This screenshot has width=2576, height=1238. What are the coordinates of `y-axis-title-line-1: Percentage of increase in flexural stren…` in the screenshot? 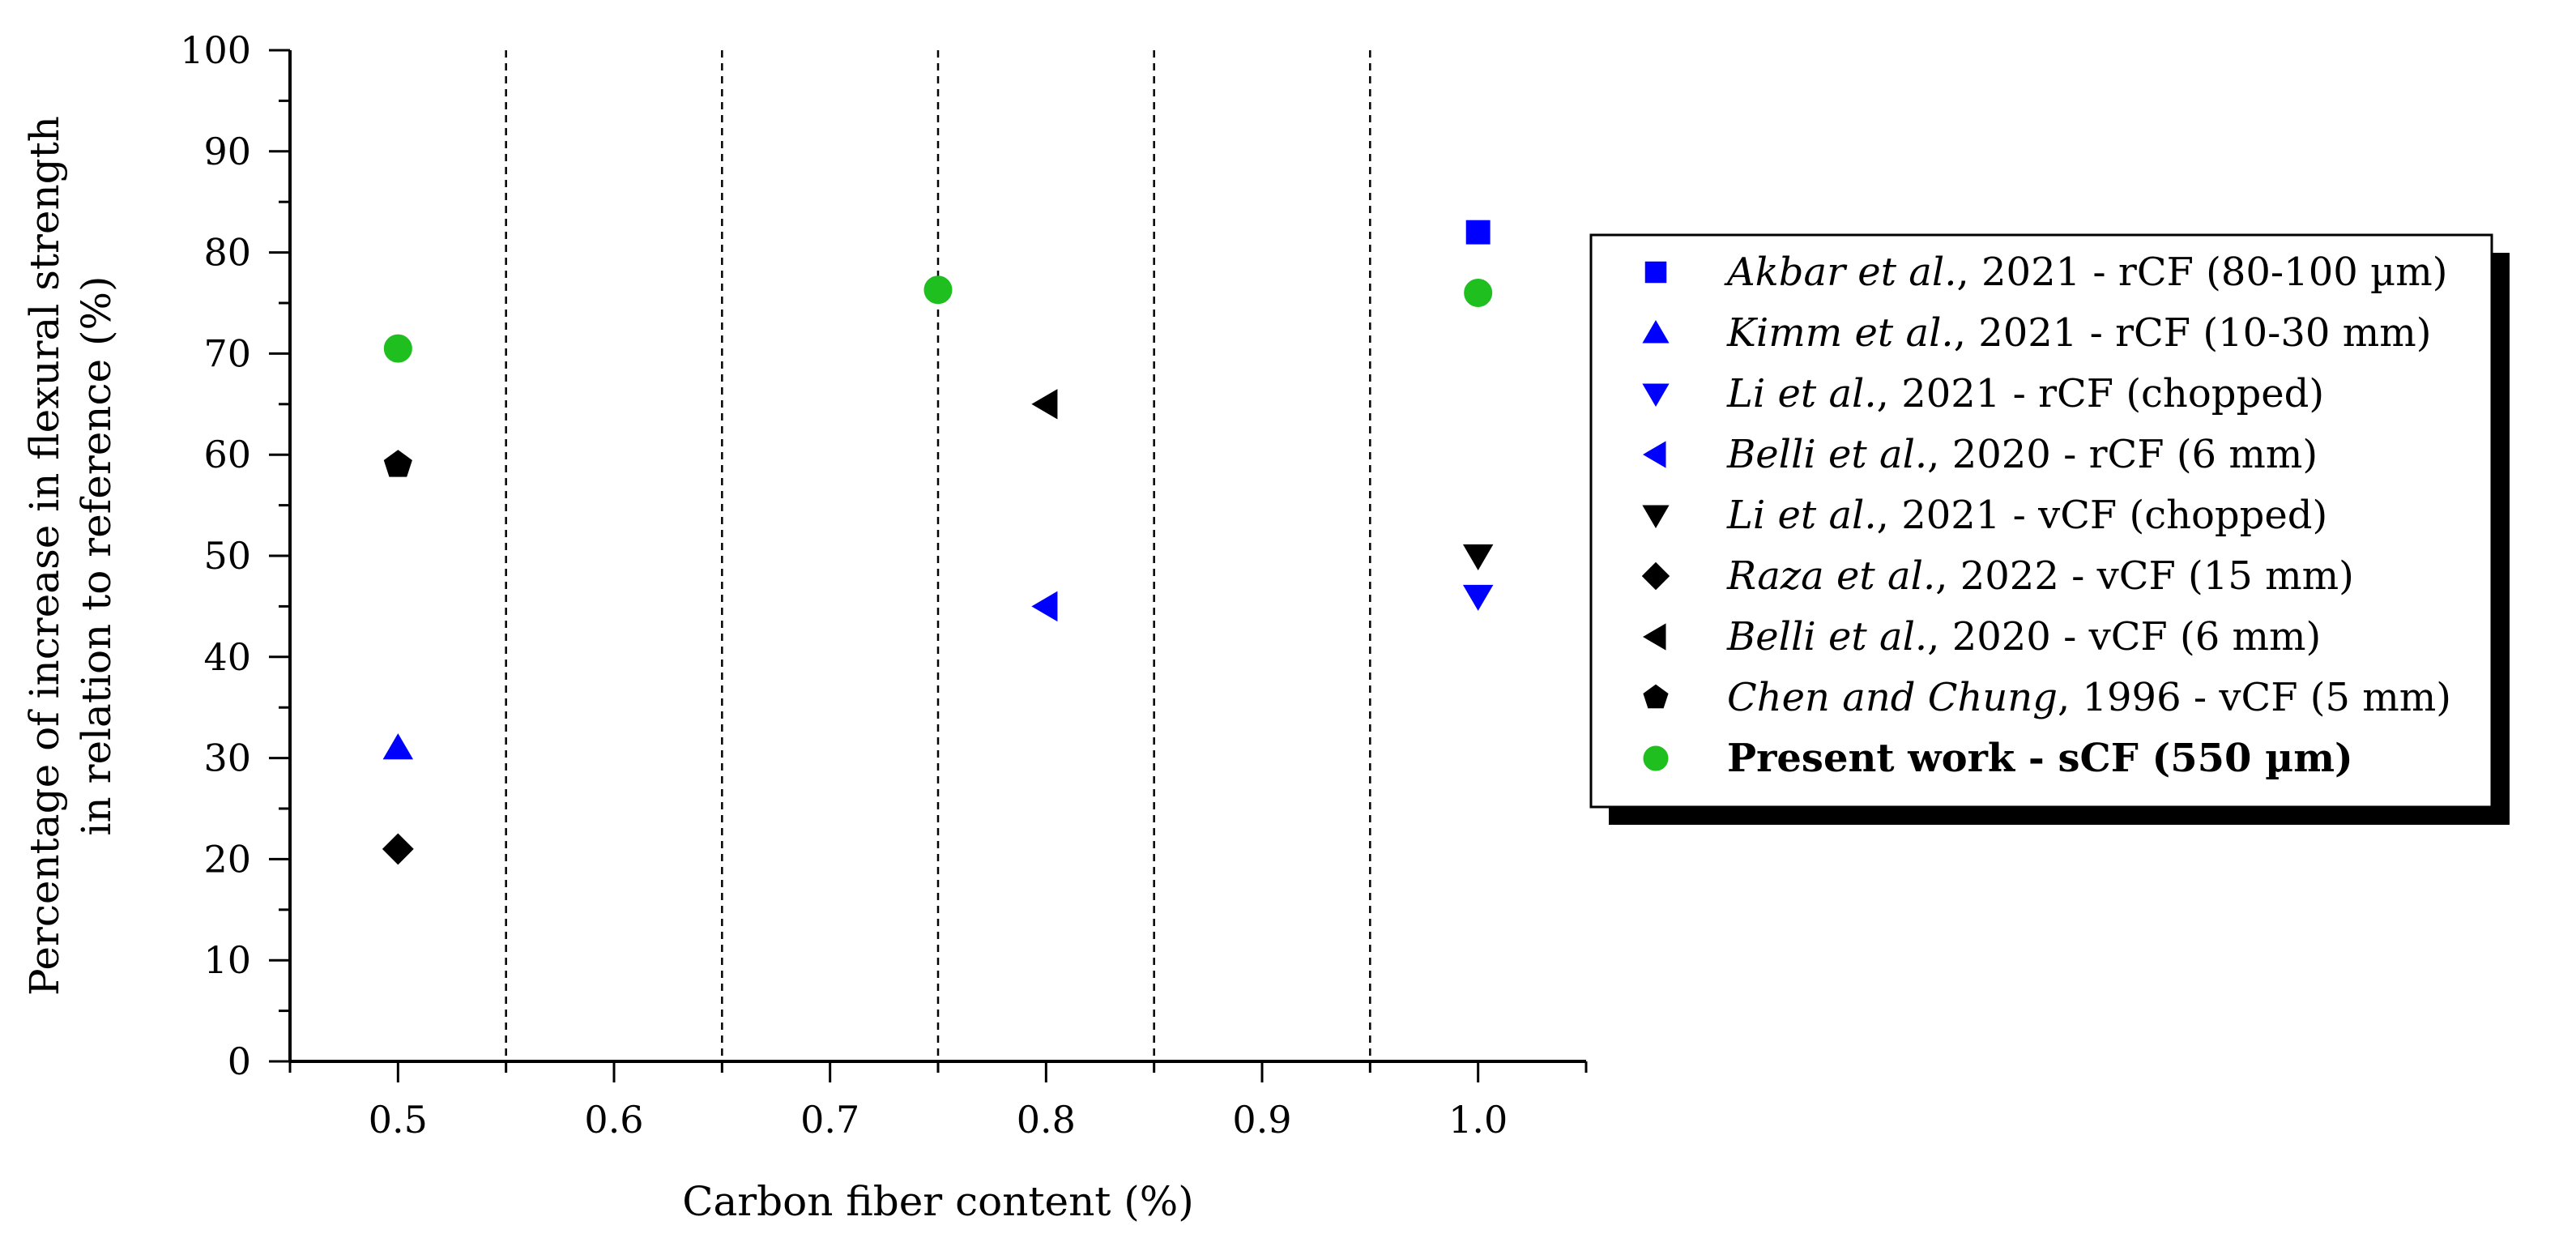 It's located at (45, 556).